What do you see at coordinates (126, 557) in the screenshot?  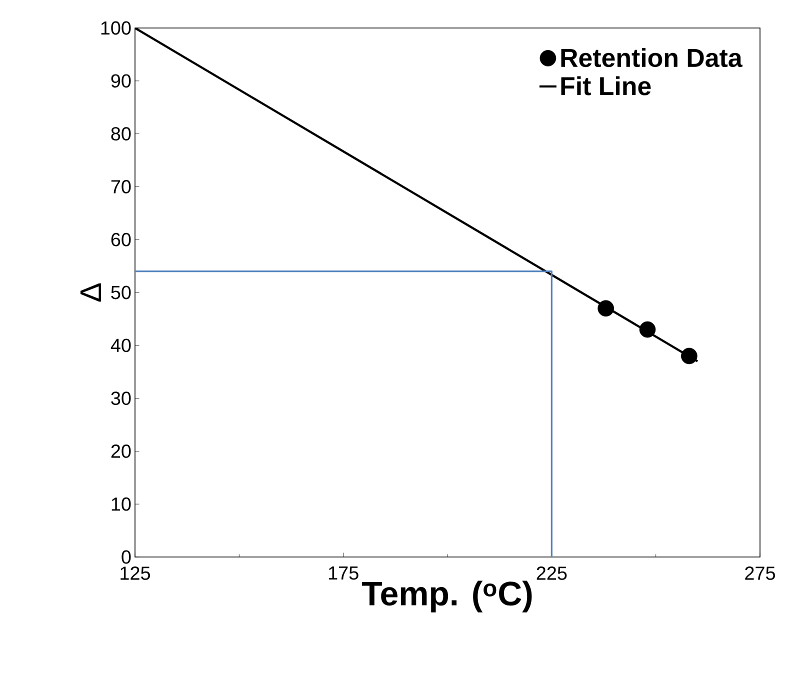 I see `y-tick-label: 0` at bounding box center [126, 557].